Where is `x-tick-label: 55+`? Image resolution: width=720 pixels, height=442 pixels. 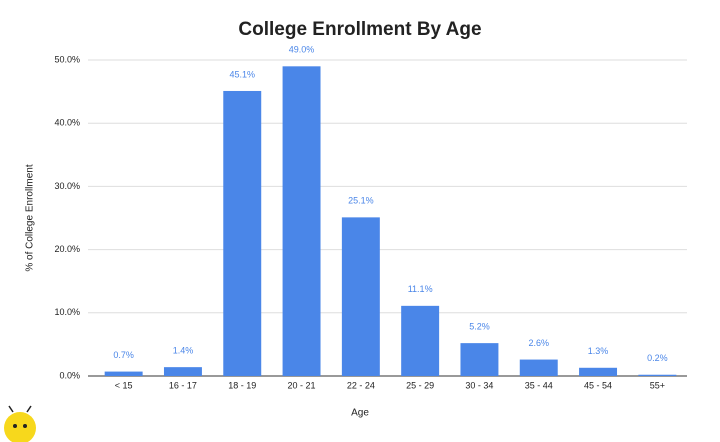
x-tick-label: 55+ is located at coordinates (657, 385).